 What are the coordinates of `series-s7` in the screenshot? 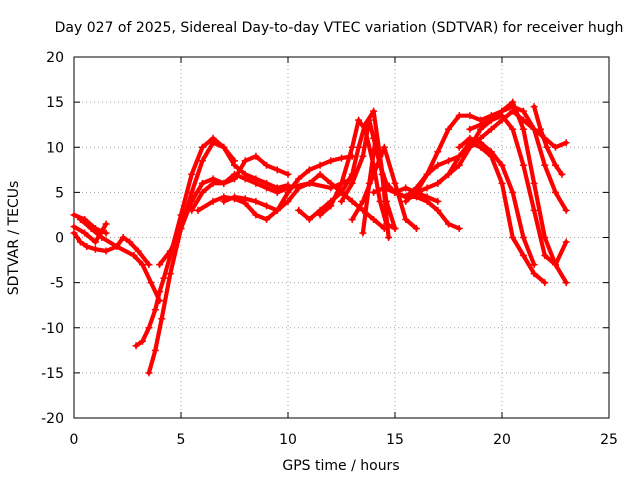 It's located at (256, 219).